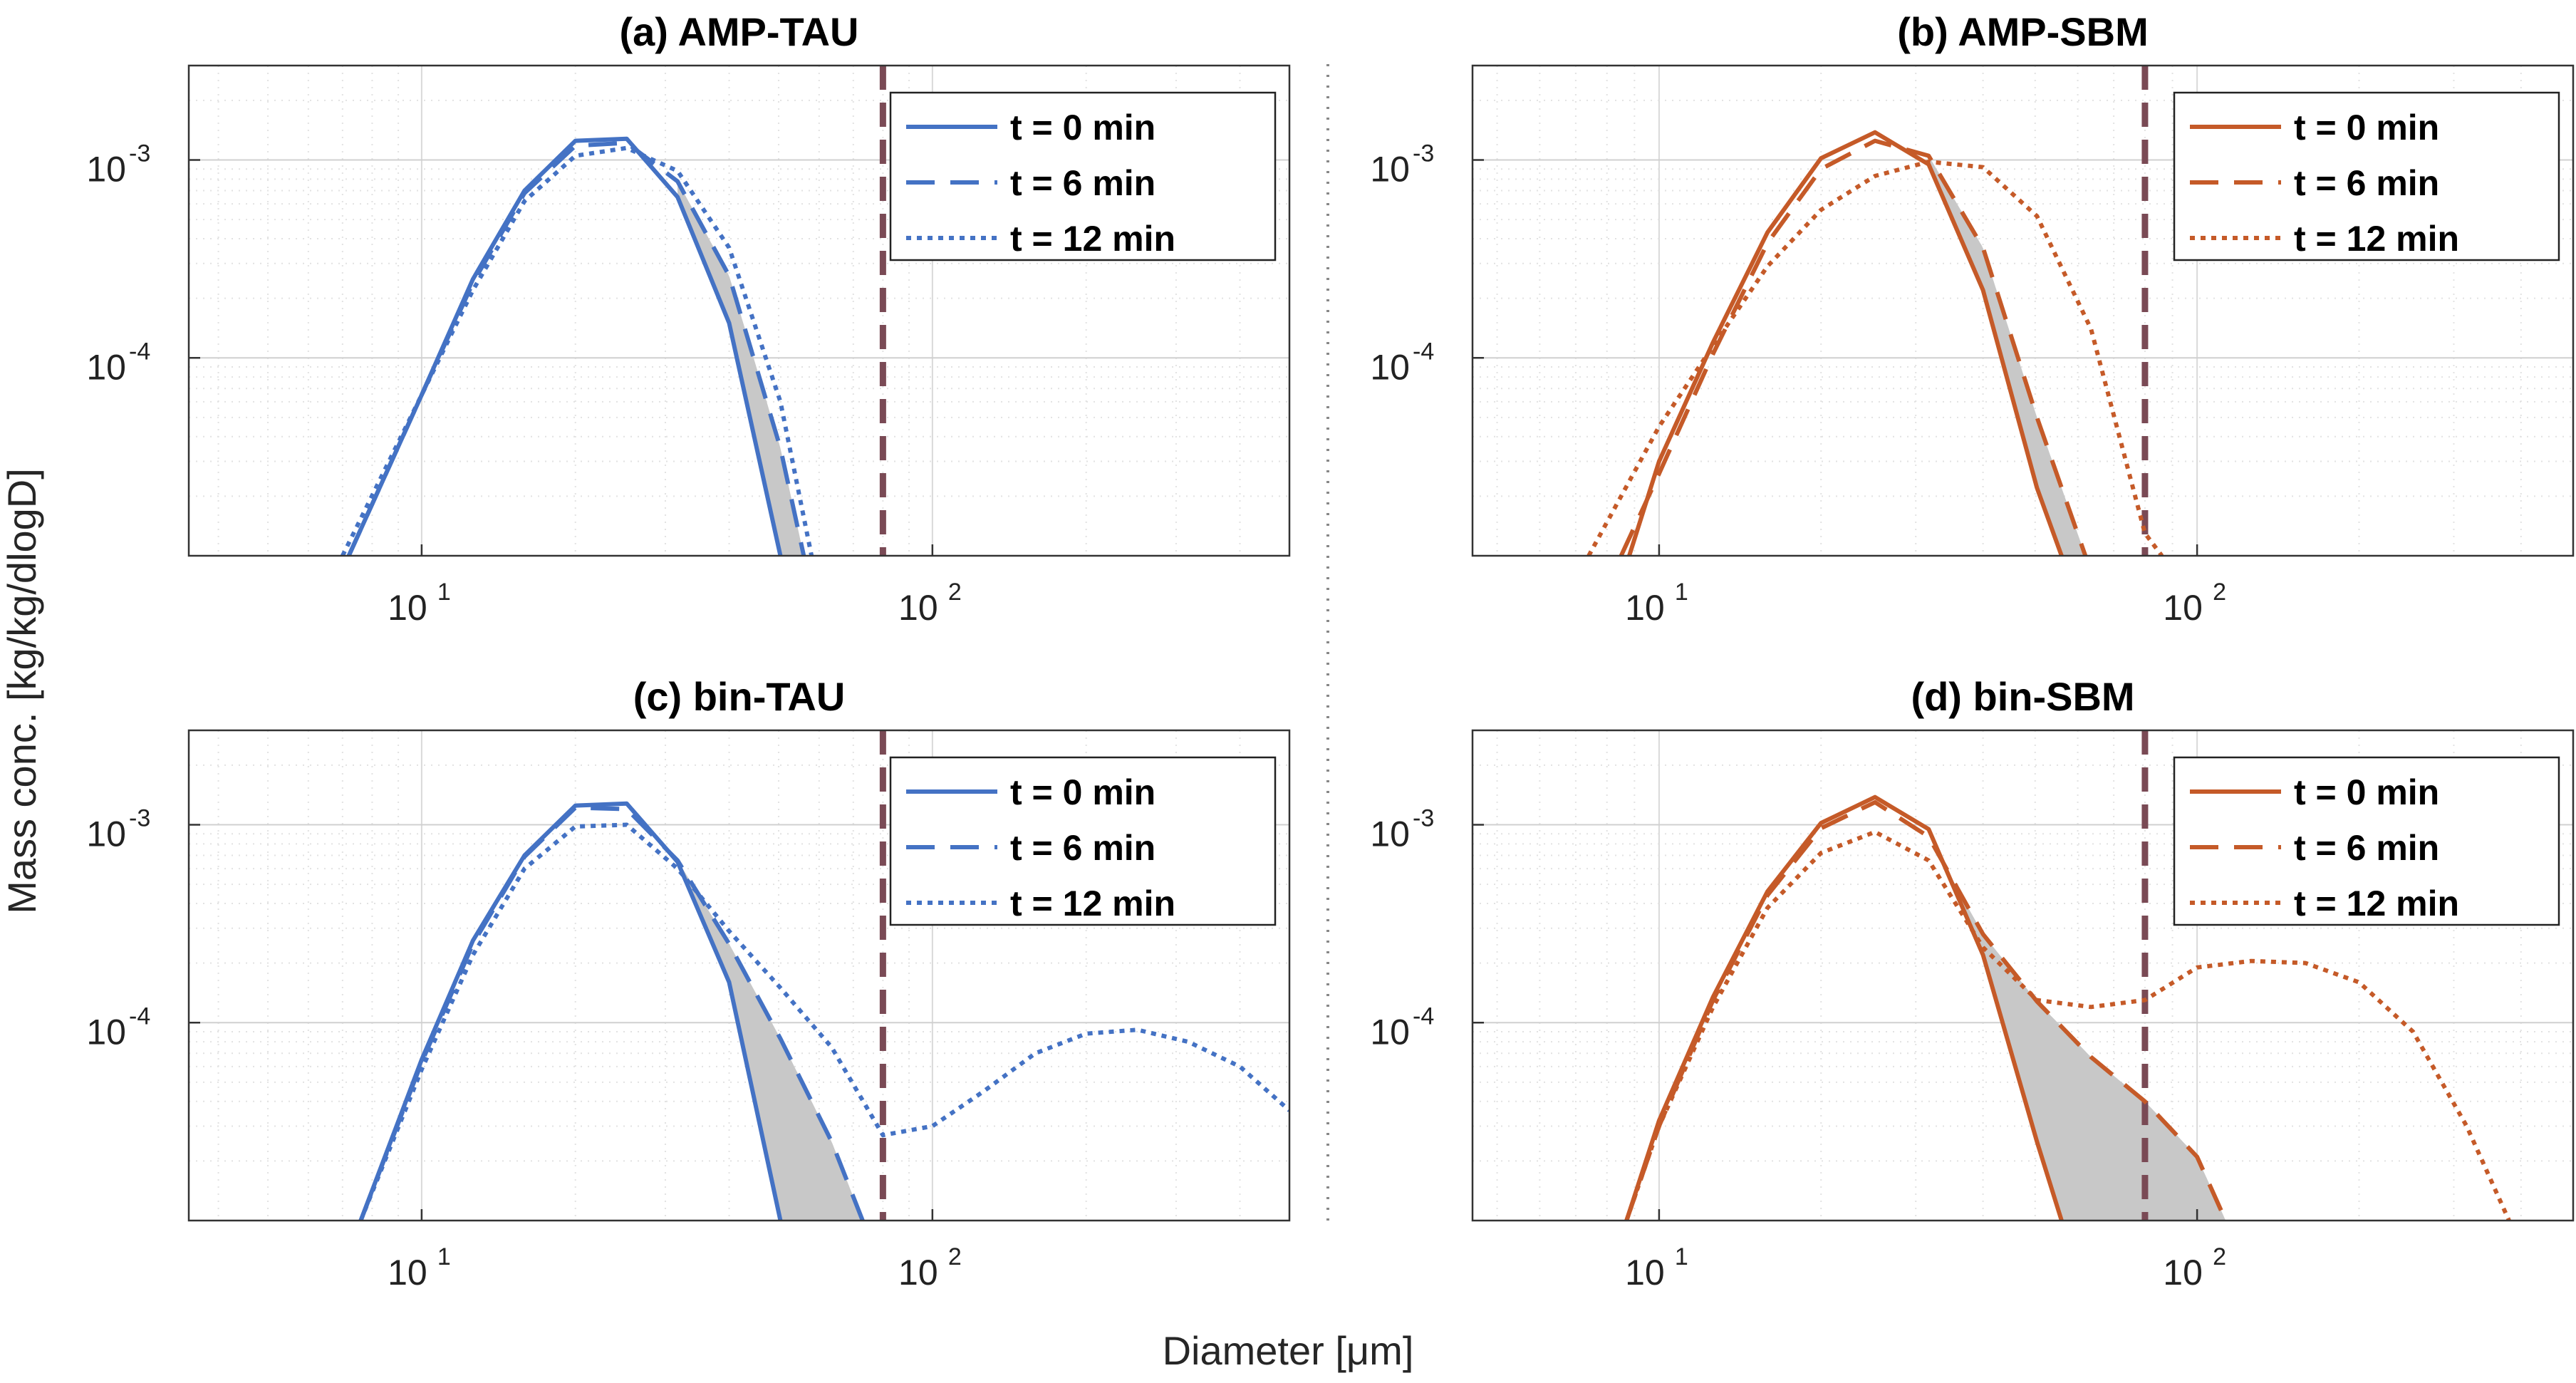 The width and height of the screenshot is (2576, 1383). I want to click on panel-title: (c) bin-TAU, so click(740, 696).